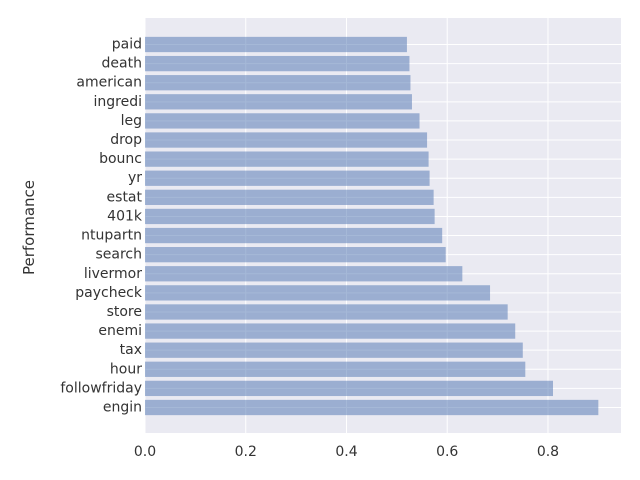  I want to click on bar-enemi, so click(330, 331).